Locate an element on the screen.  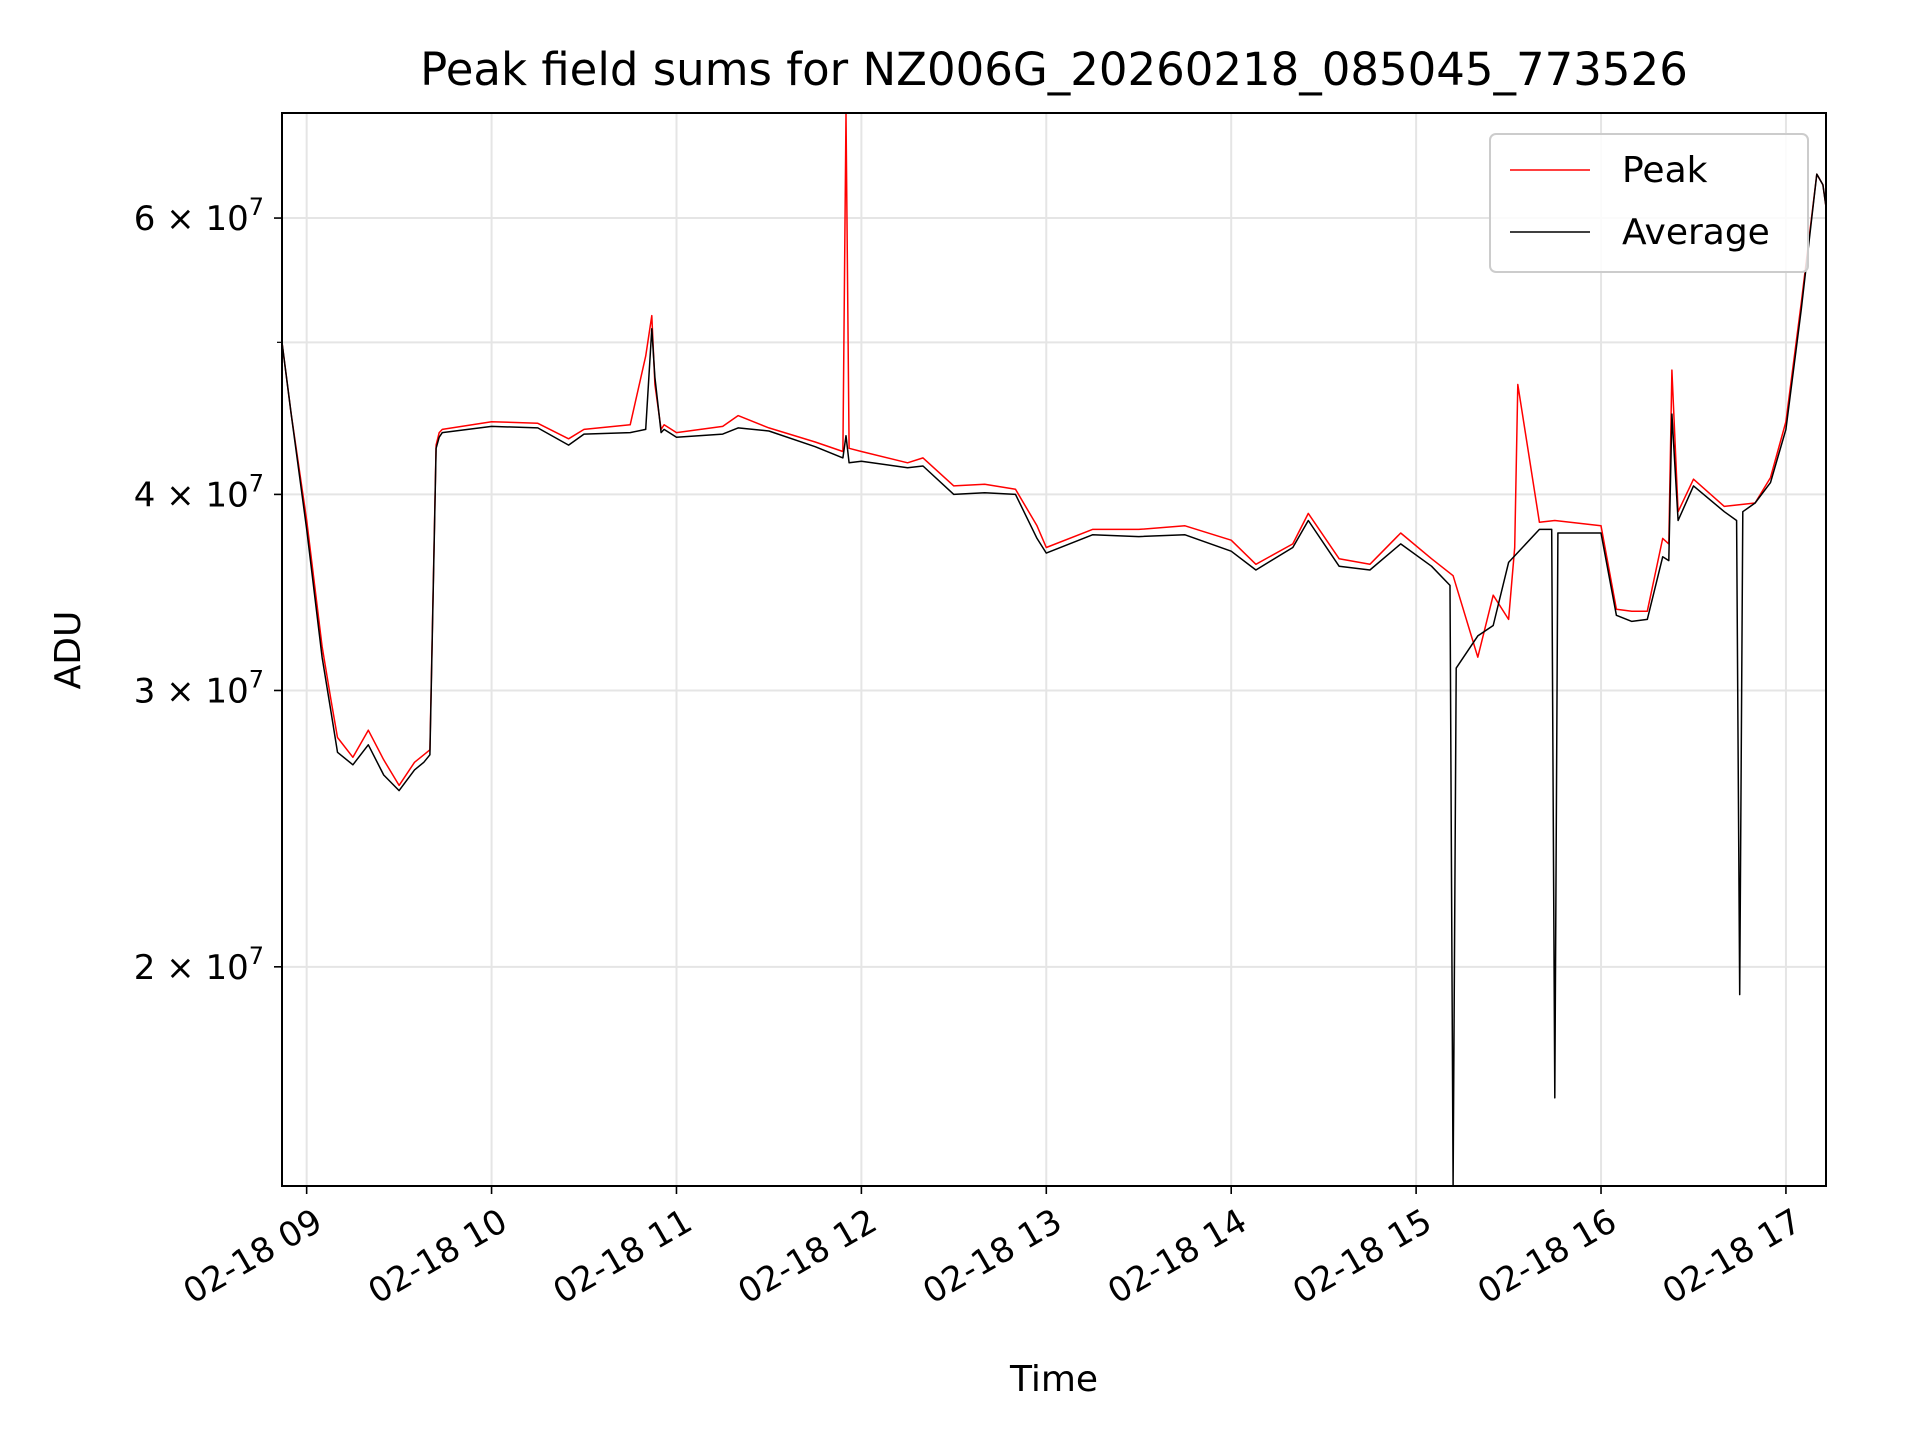
x-axis-label: Time is located at coordinates (1053, 1379).